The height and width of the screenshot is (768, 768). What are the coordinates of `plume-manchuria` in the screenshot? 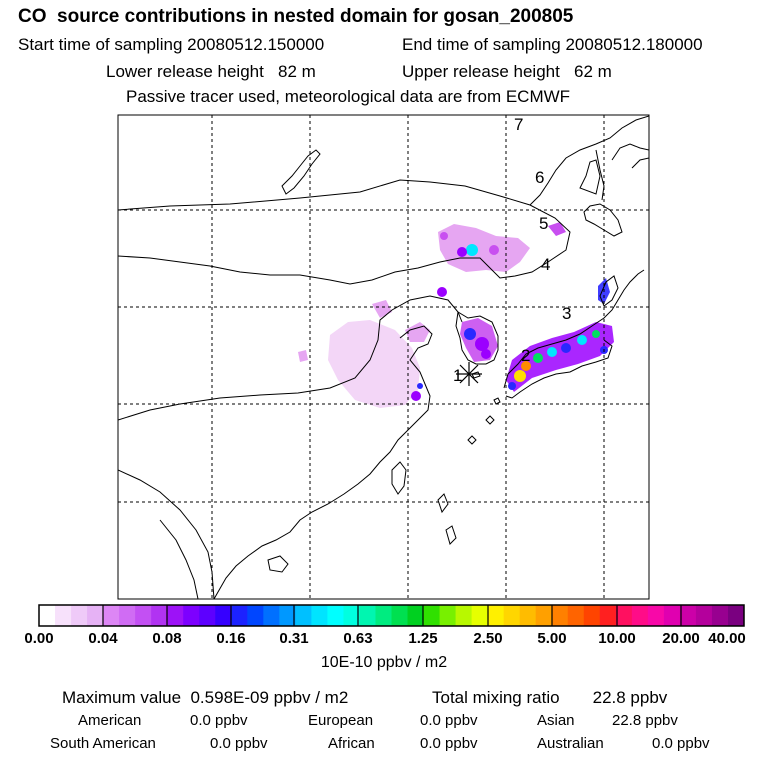 It's located at (502, 247).